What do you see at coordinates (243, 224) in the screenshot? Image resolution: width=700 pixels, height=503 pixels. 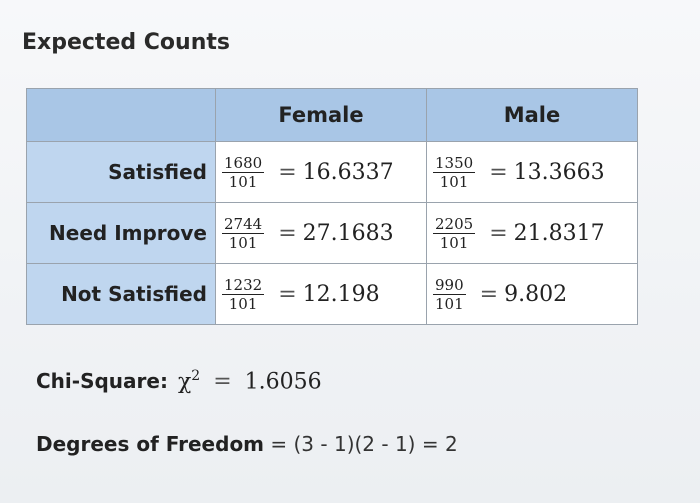 I see `numerator: 2744` at bounding box center [243, 224].